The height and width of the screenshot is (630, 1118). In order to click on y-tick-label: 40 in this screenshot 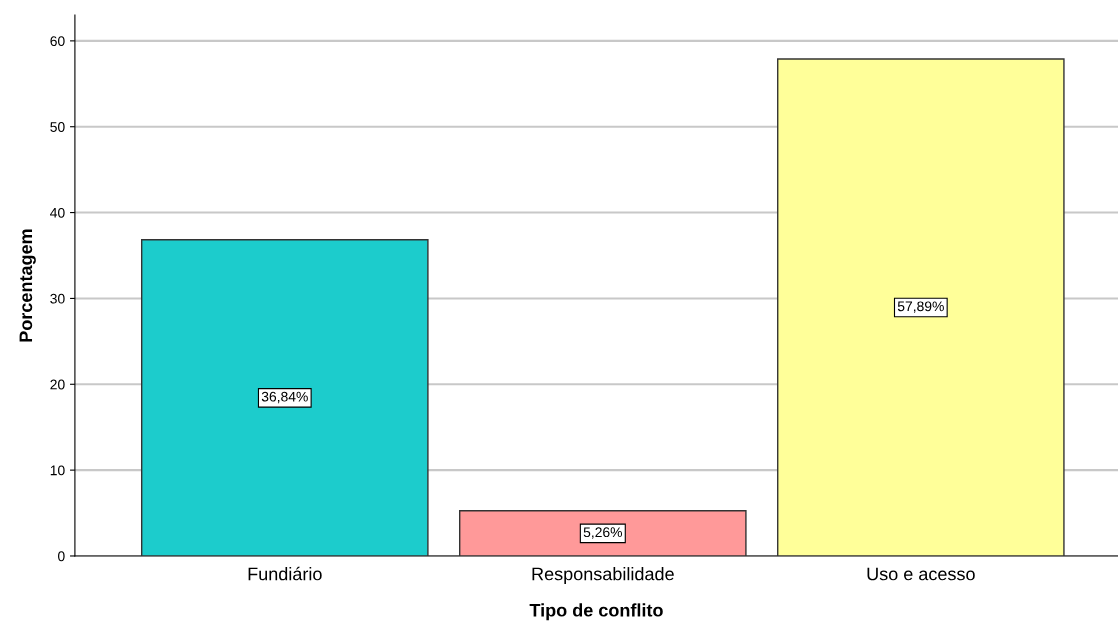, I will do `click(57, 212)`.